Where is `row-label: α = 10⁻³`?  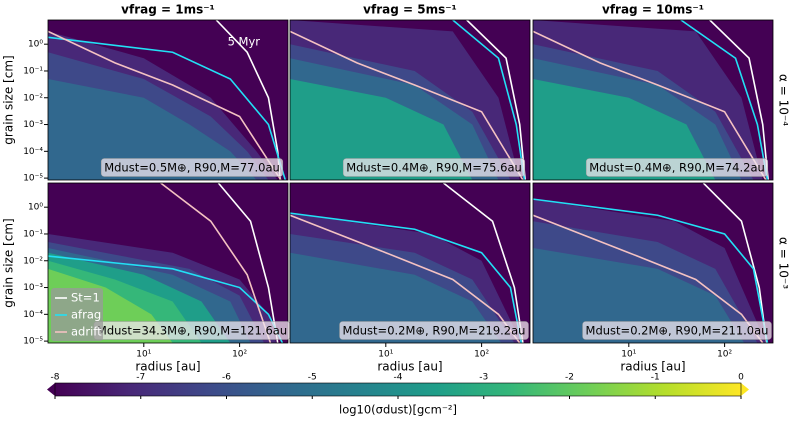
row-label: α = 10⁻³ is located at coordinates (784, 263).